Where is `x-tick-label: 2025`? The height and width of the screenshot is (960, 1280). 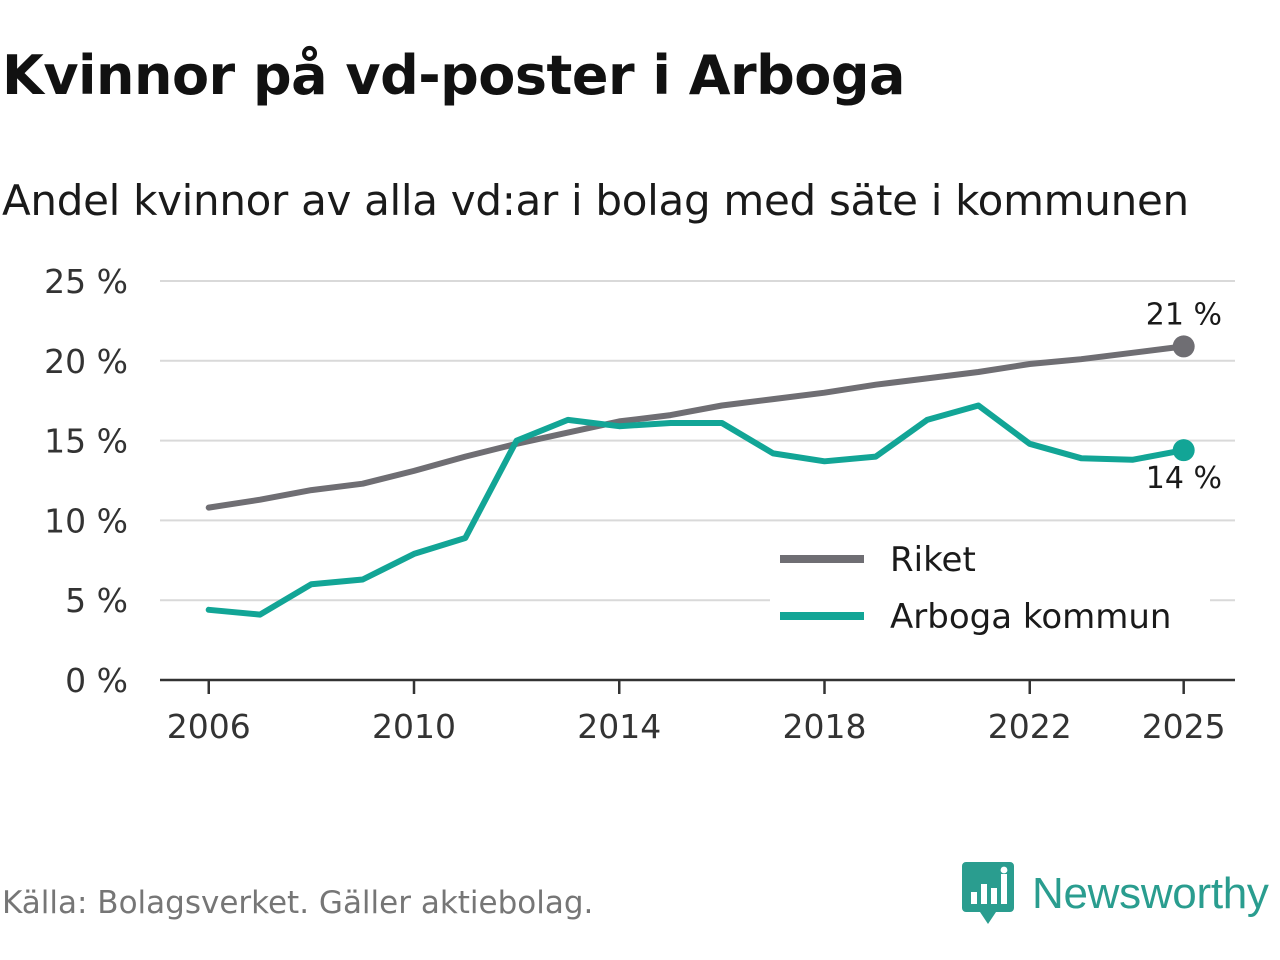
x-tick-label: 2025 is located at coordinates (1184, 726).